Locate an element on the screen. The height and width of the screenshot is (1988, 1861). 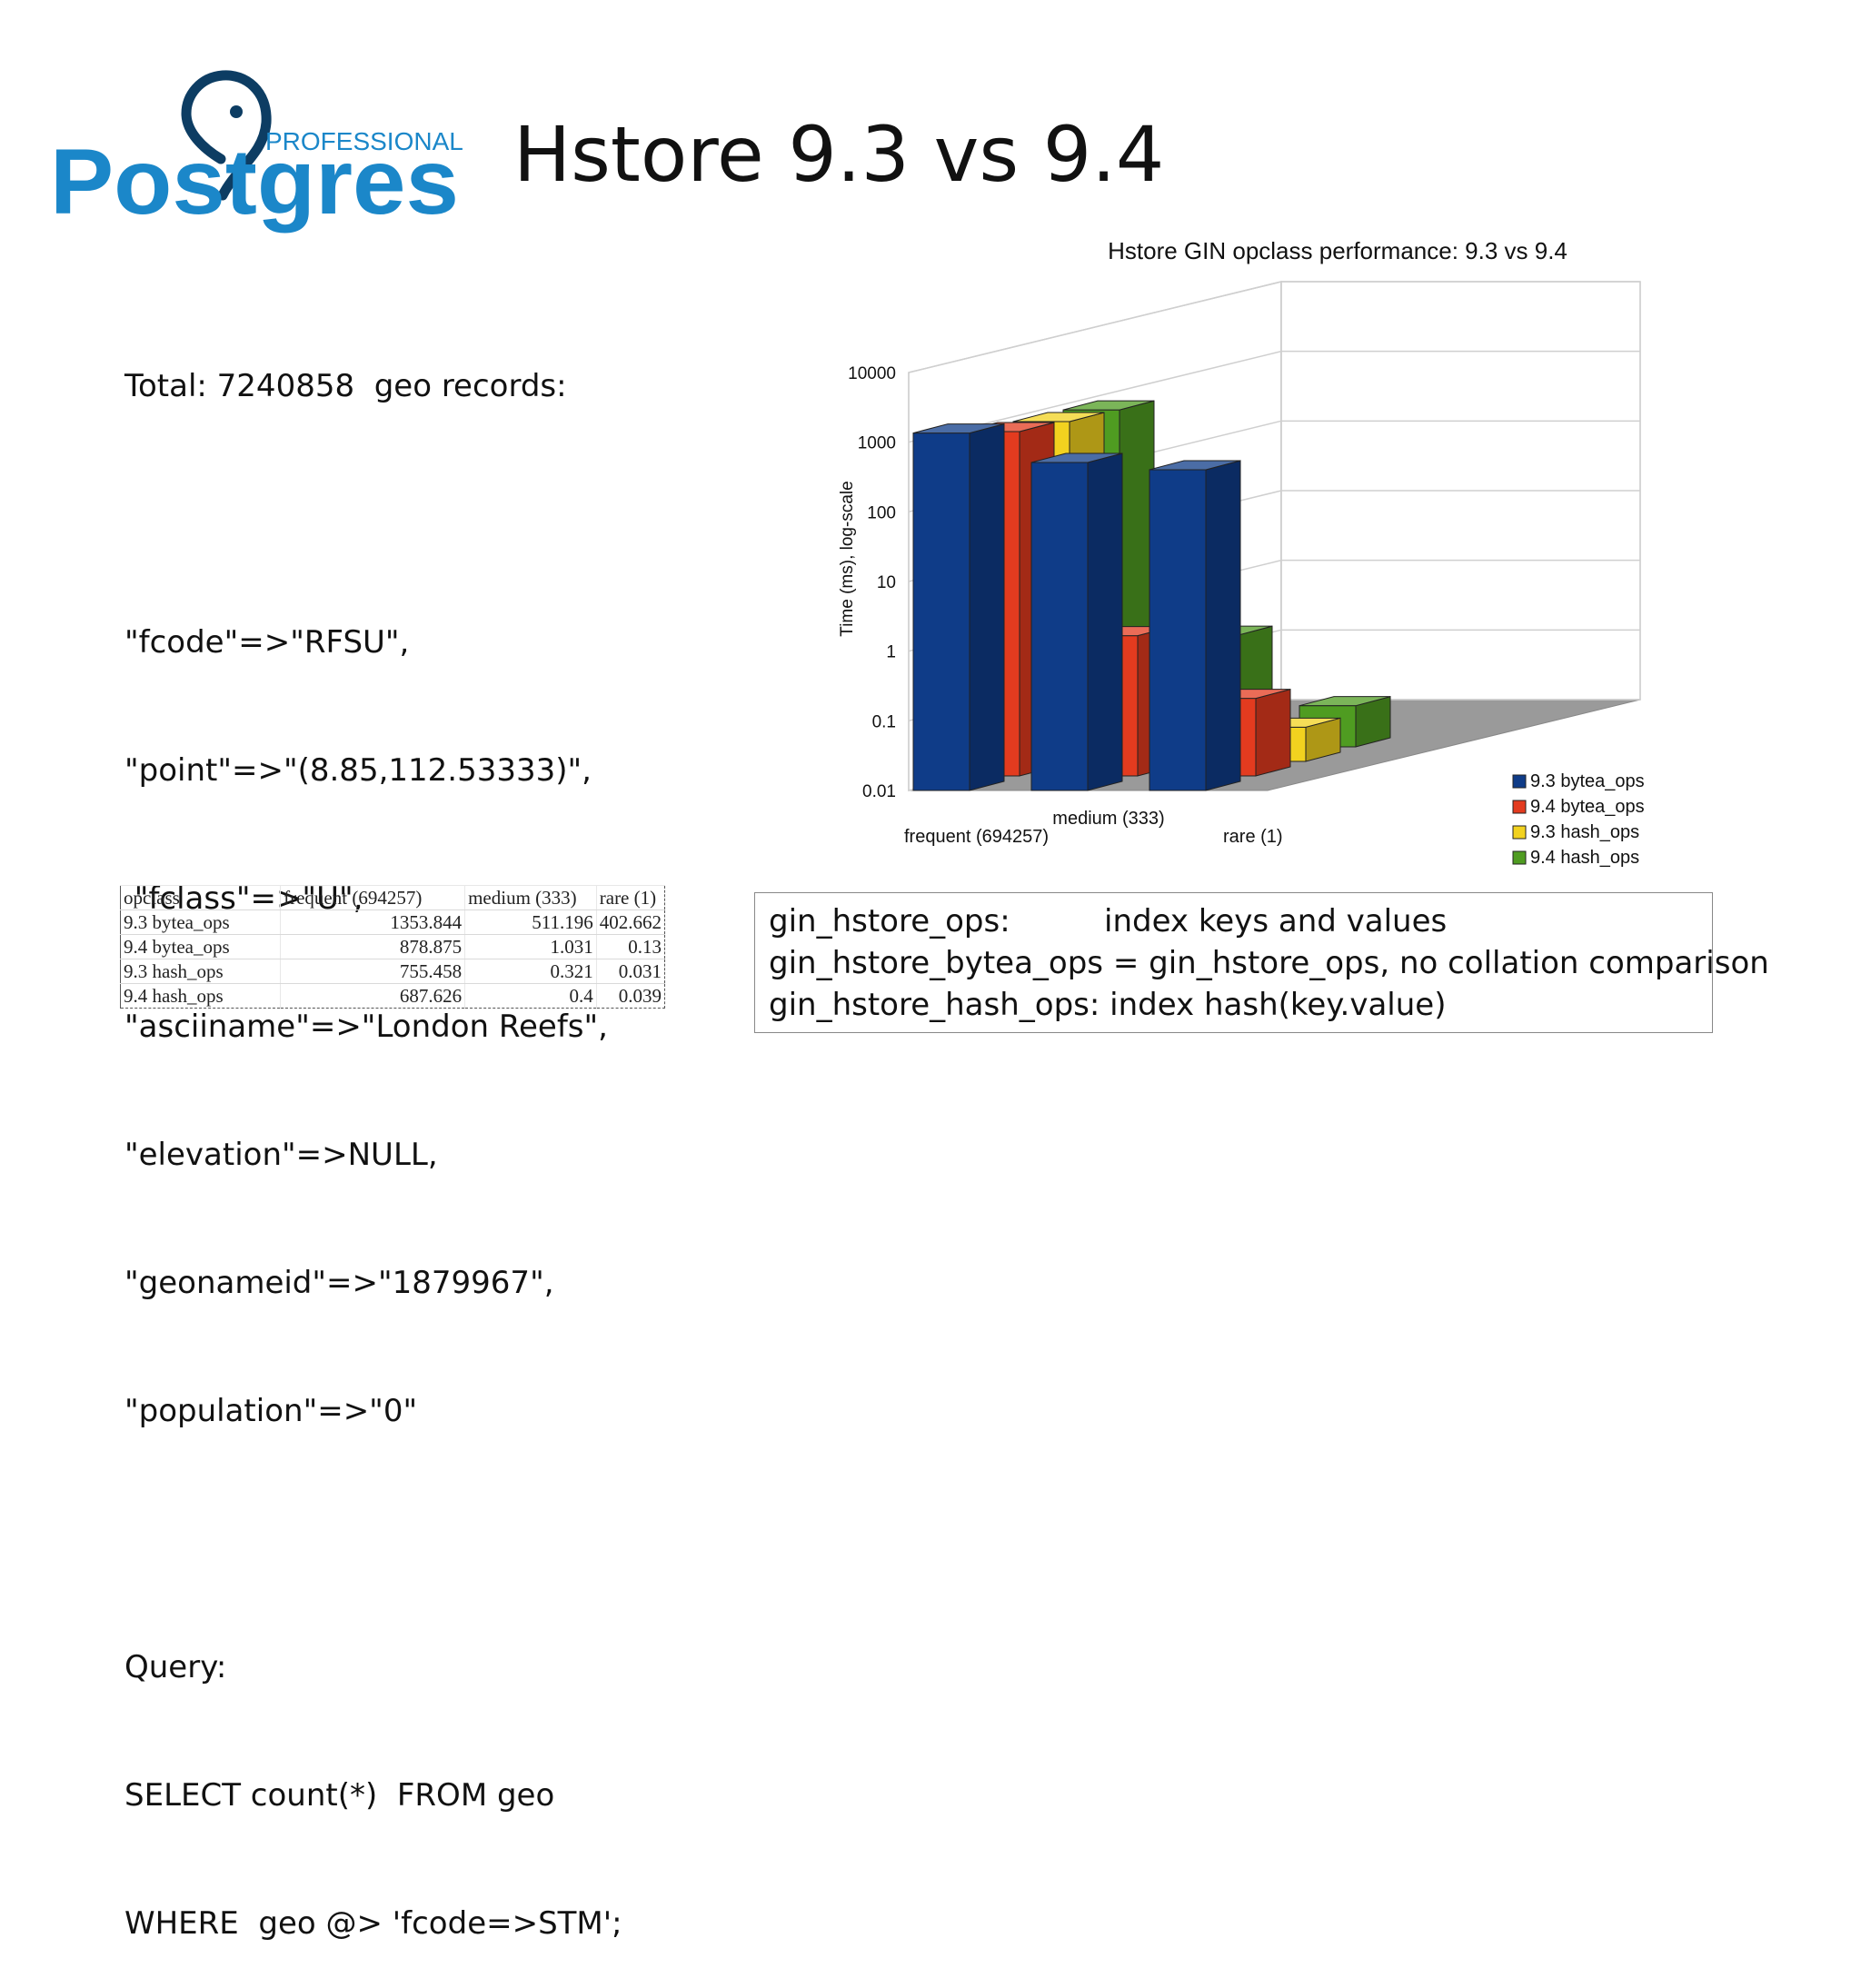
table-row: 9.3 hash_ops 755.458 0.321 0.031 is located at coordinates (393, 971).